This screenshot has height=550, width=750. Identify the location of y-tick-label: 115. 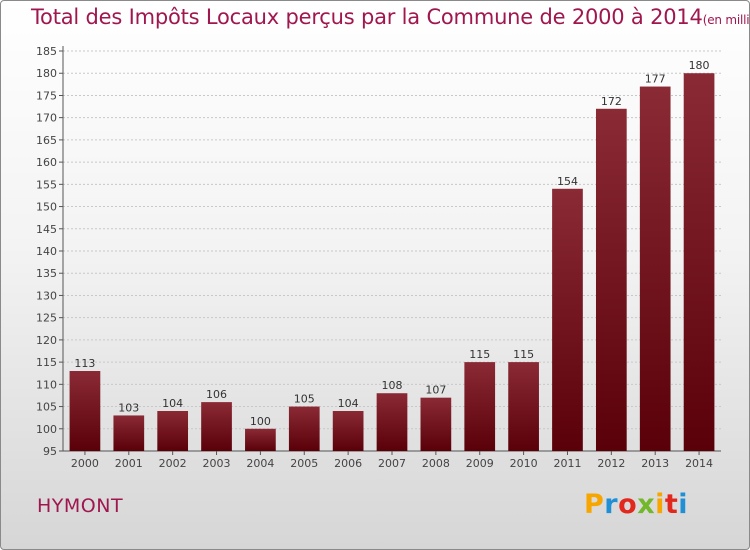
(46, 362).